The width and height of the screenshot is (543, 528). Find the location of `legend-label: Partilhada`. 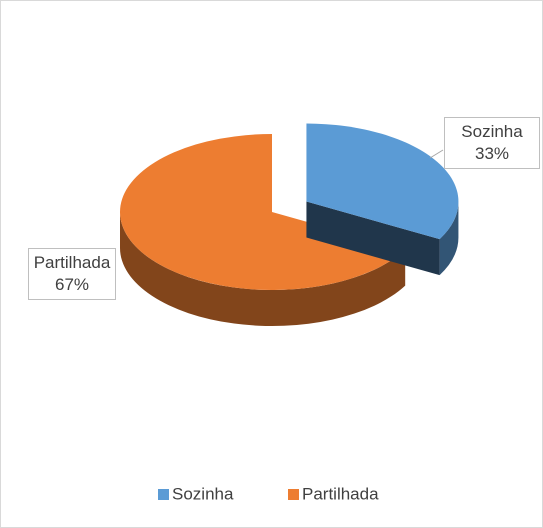

legend-label: Partilhada is located at coordinates (340, 493).